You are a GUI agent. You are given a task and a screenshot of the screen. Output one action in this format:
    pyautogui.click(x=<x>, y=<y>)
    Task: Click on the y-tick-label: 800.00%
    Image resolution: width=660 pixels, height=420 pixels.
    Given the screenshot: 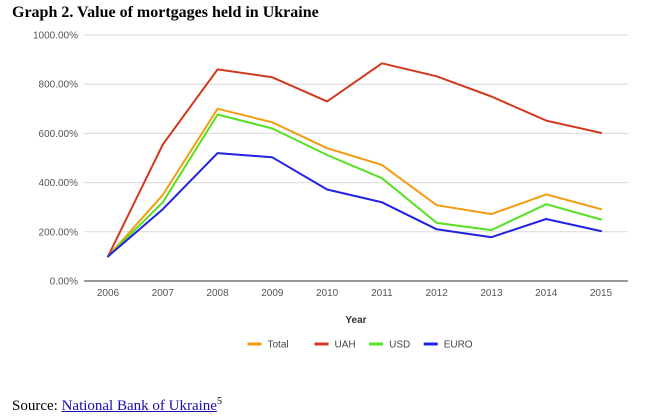 What is the action you would take?
    pyautogui.click(x=59, y=85)
    